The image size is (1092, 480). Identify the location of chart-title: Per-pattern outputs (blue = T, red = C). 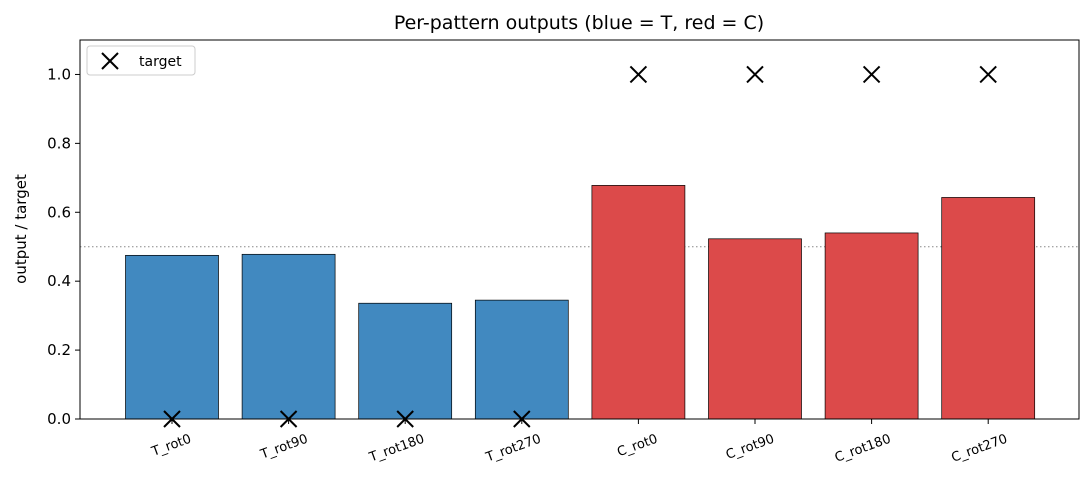
(579, 23).